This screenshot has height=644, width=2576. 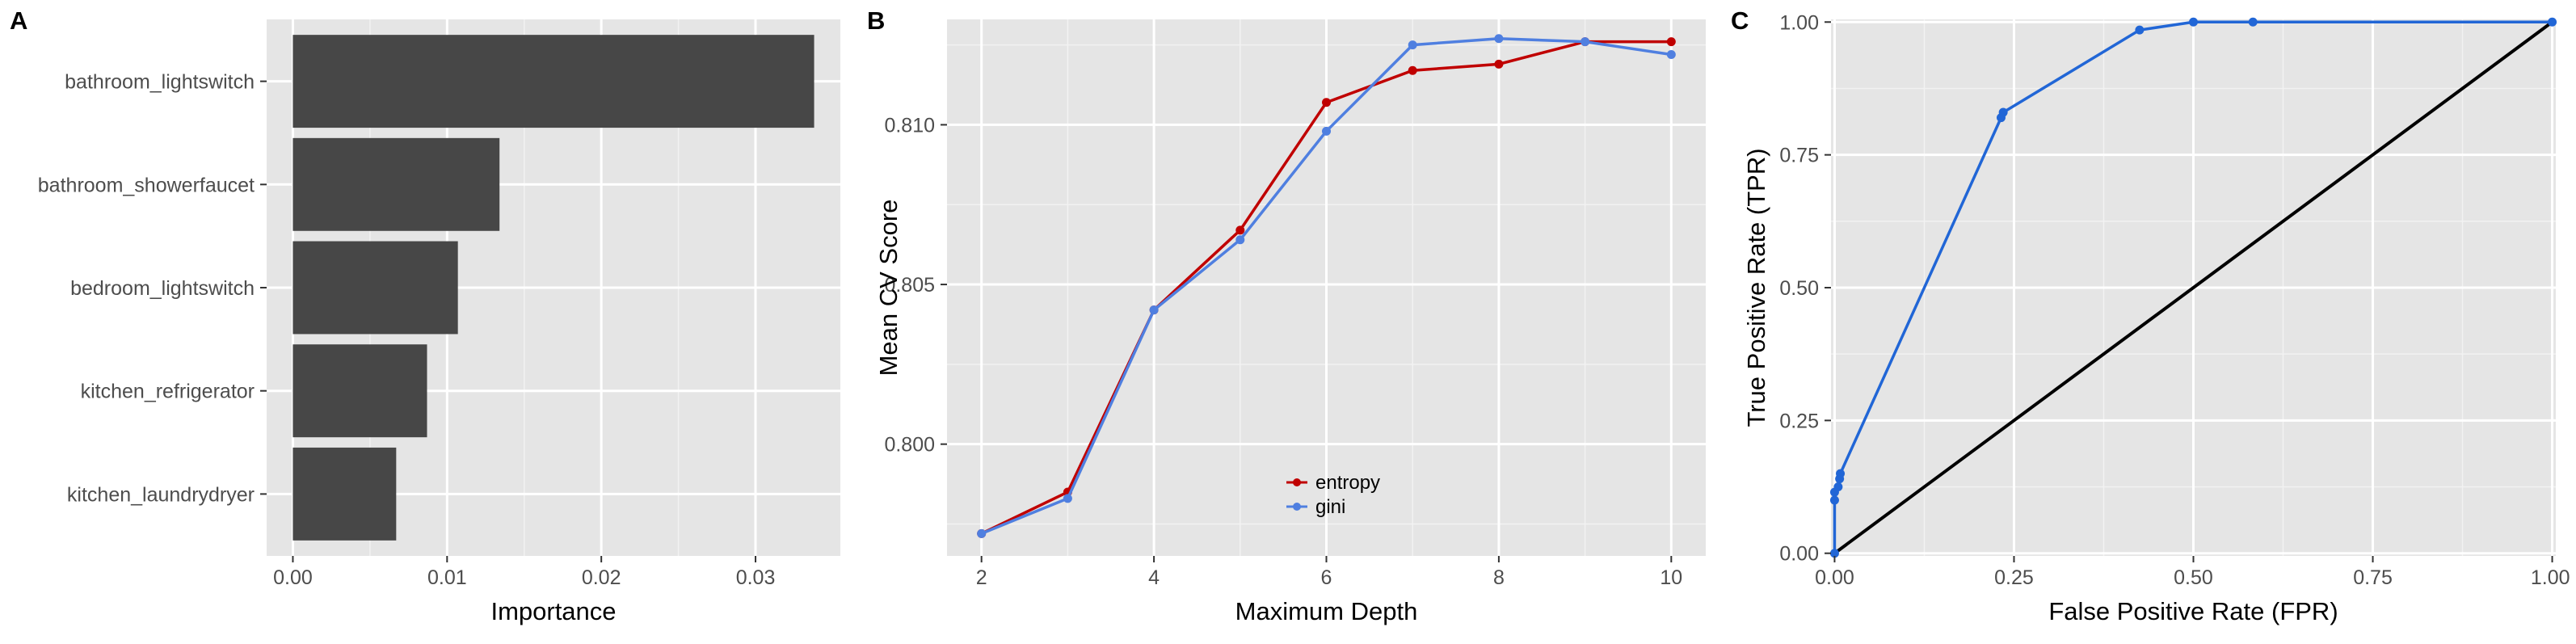 I want to click on y-tick-label: 1.00, so click(x=1799, y=22).